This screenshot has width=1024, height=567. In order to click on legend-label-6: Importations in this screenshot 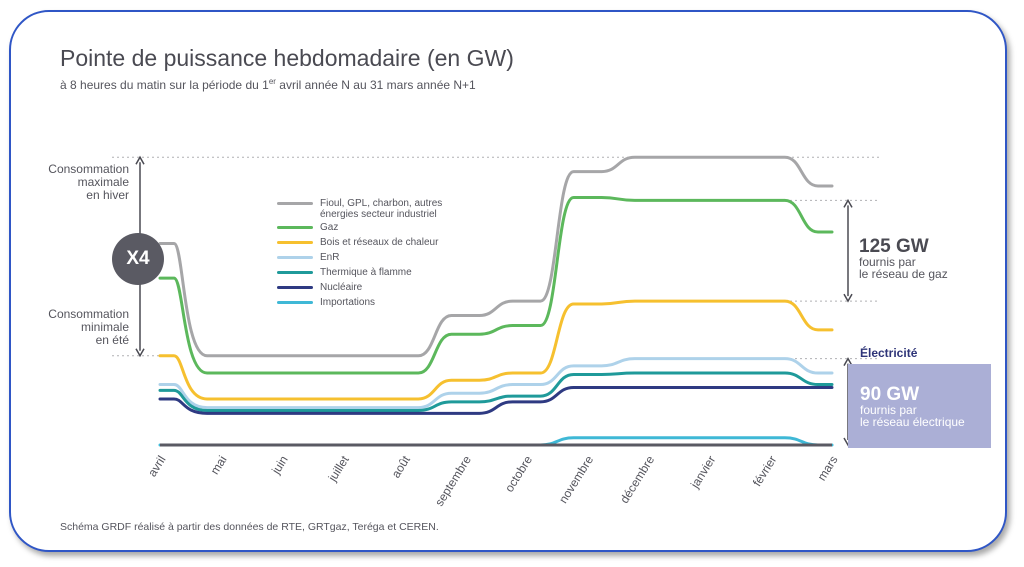, I will do `click(348, 302)`.